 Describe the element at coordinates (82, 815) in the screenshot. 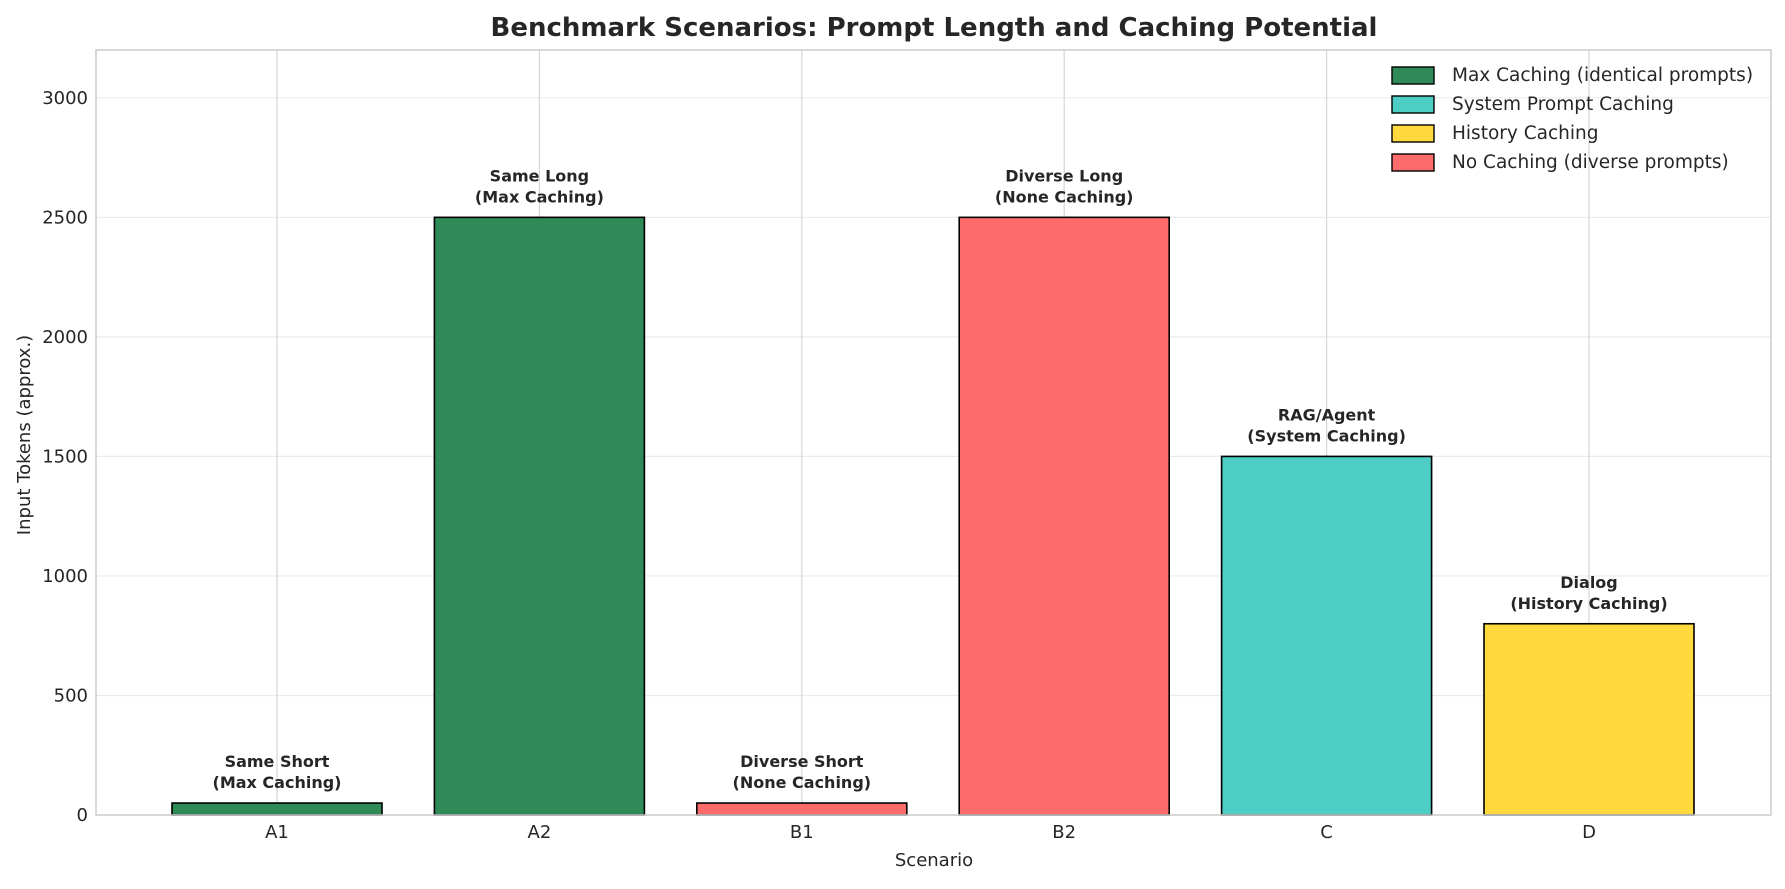

I see `y-tick-label: 0` at that location.